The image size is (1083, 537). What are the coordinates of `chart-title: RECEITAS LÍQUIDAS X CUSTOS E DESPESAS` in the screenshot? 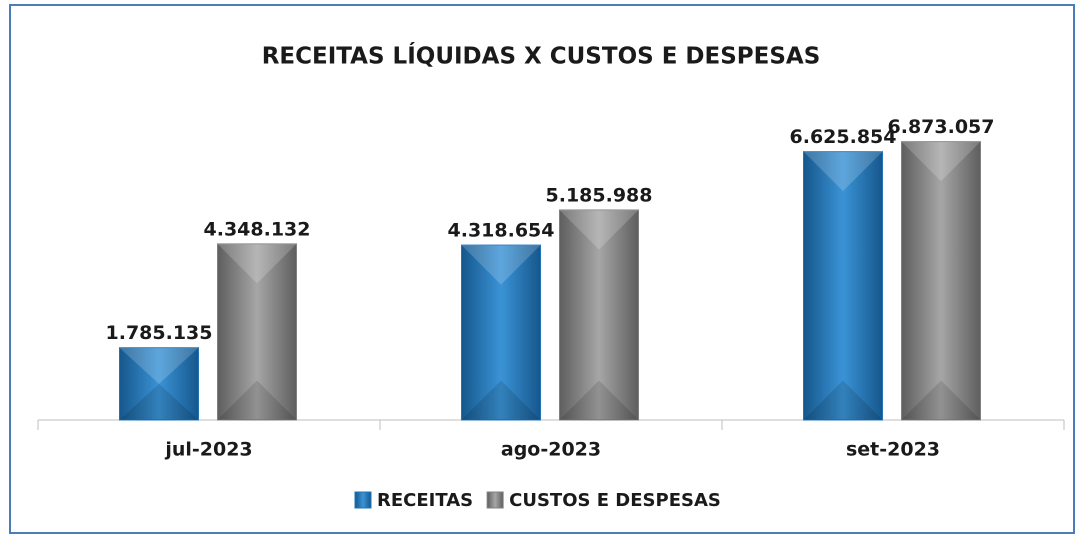 It's located at (541, 56).